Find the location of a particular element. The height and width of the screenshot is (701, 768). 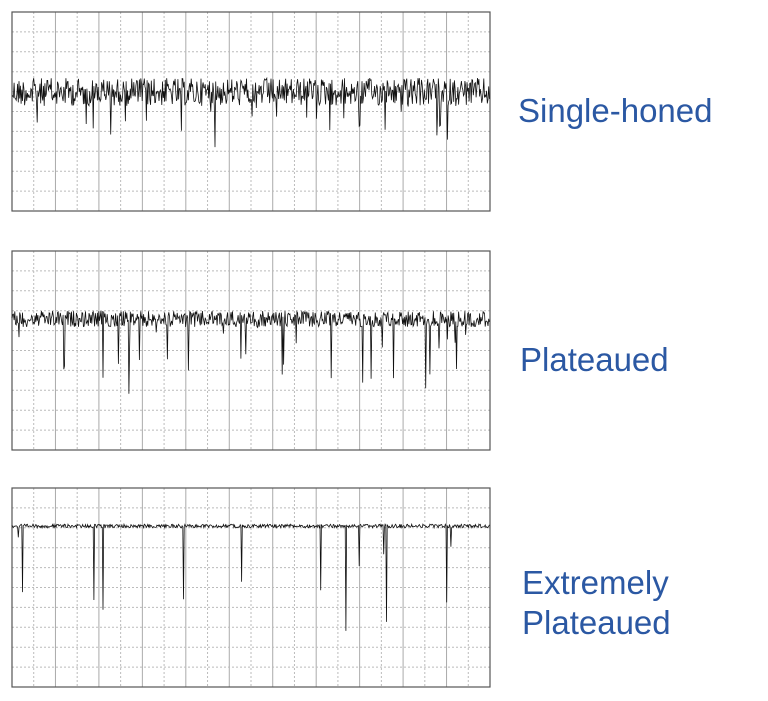

panel-label: Single-honed is located at coordinates (615, 110).